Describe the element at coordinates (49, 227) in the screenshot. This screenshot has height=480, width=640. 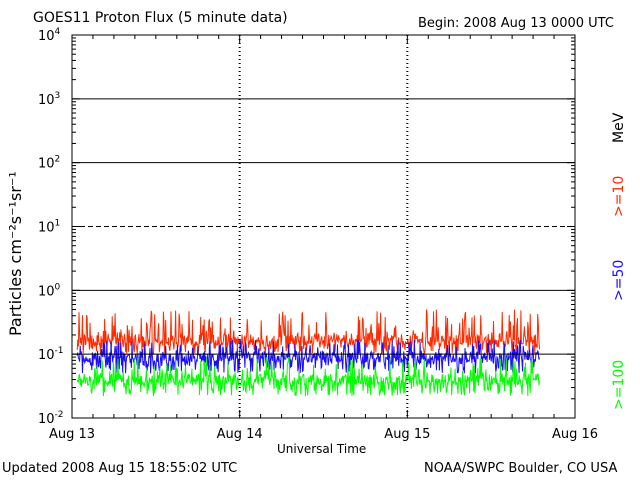
I see `y-tick-label: 10¹` at that location.